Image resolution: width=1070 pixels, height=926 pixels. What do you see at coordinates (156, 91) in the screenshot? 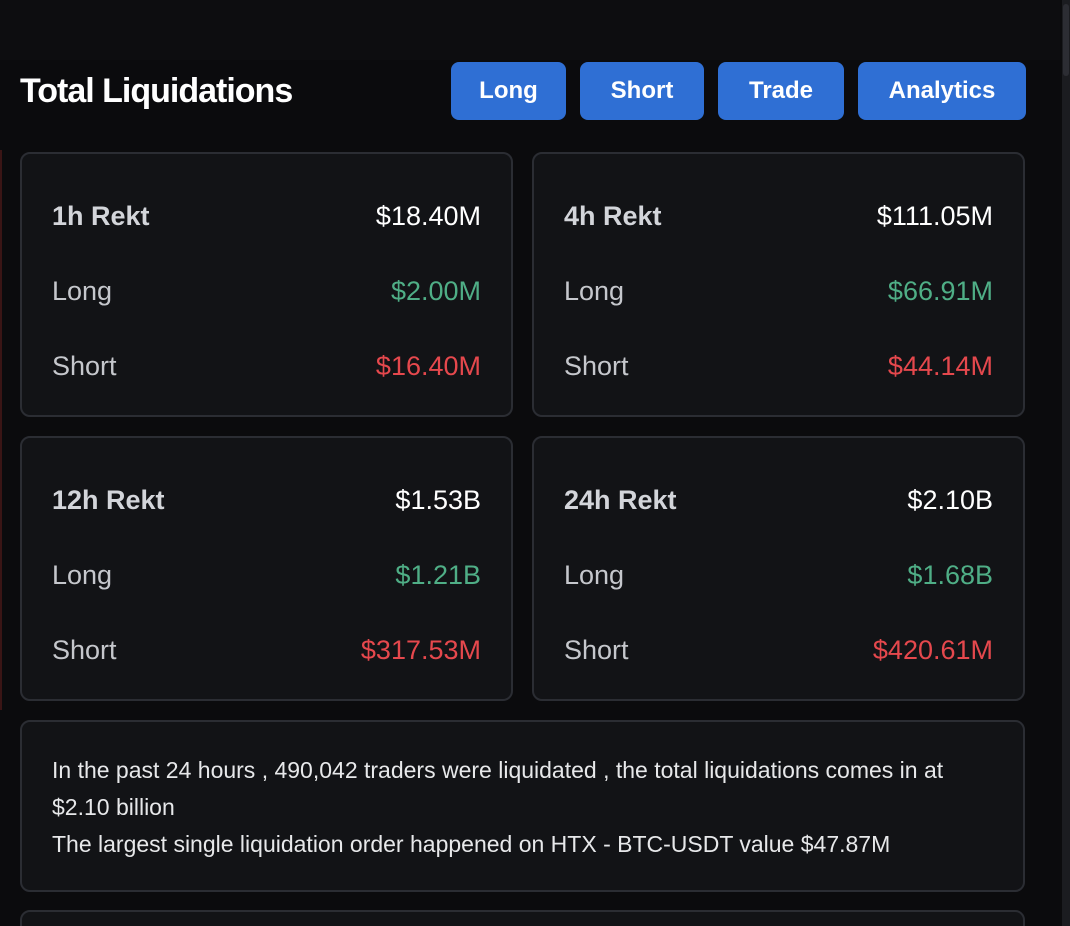
I see `page-title: Total Liquidations` at bounding box center [156, 91].